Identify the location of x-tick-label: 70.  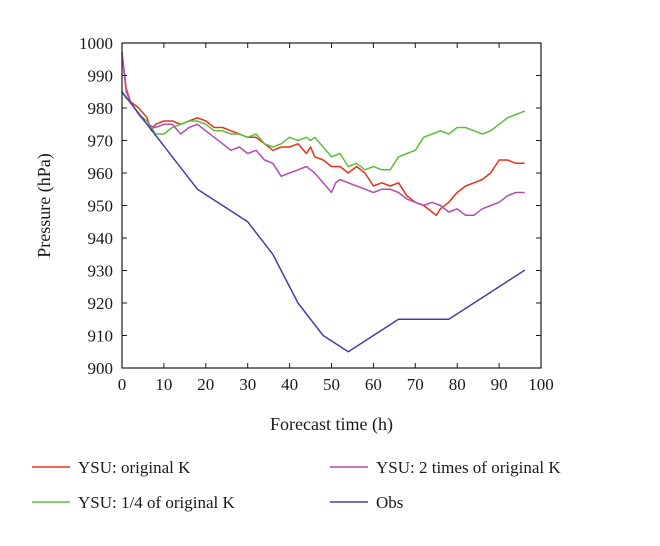
(415, 384).